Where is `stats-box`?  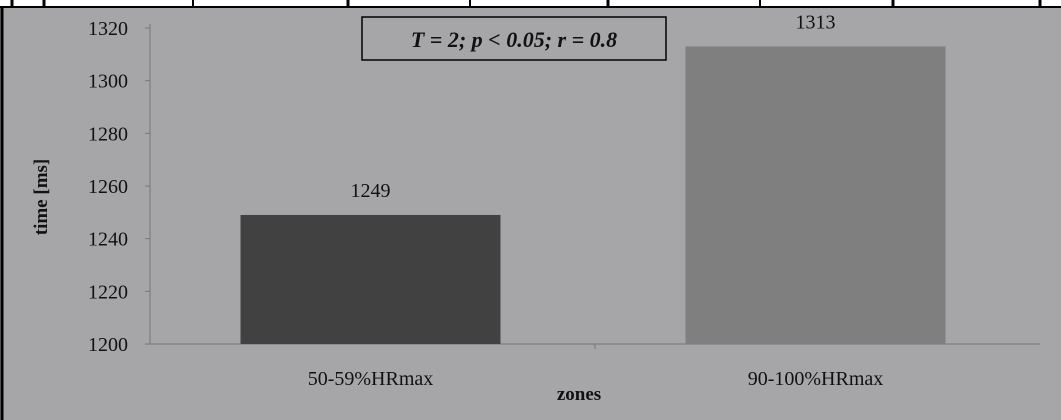
stats-box is located at coordinates (514, 38).